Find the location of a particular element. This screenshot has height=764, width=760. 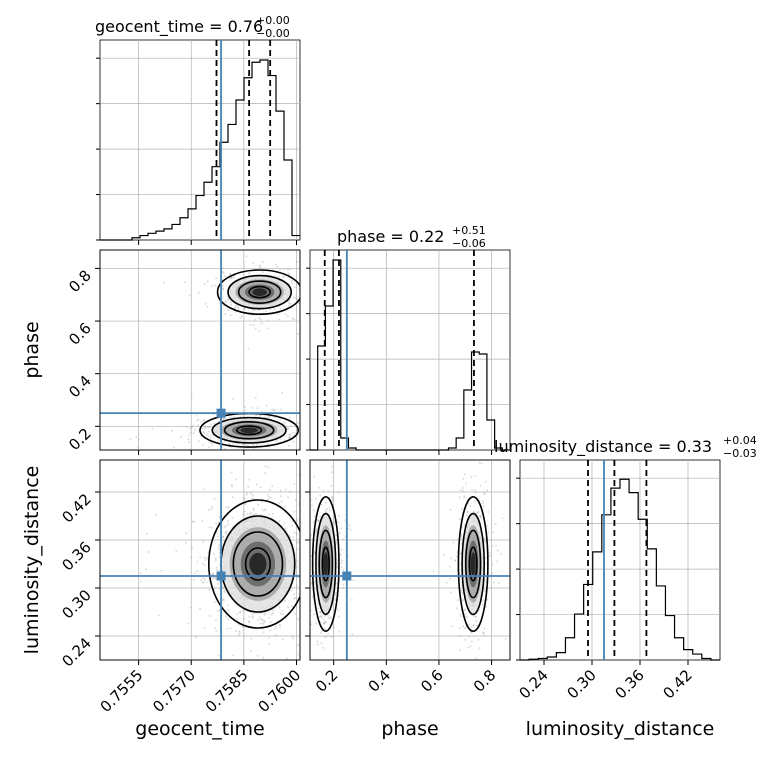

title-phase: phase = 0.22 +0.51 −0.06 is located at coordinates (411, 237).